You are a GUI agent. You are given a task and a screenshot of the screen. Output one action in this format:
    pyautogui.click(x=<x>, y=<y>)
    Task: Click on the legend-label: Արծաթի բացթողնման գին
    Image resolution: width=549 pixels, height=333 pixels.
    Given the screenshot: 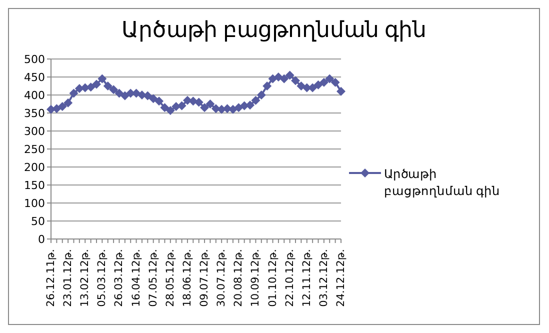 What is the action you would take?
    pyautogui.click(x=442, y=183)
    